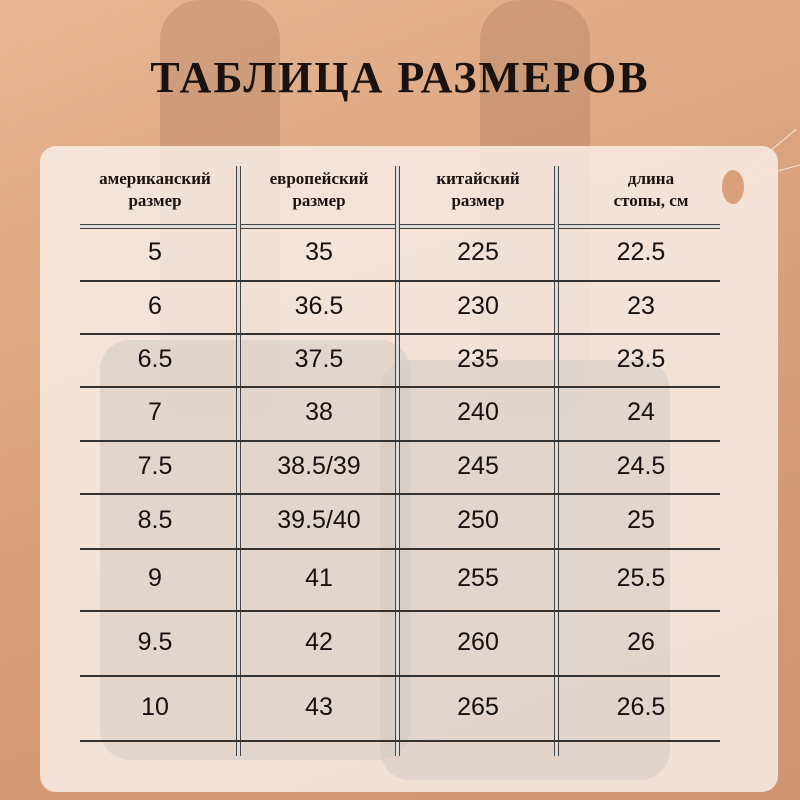 The width and height of the screenshot is (800, 800). Describe the element at coordinates (641, 305) in the screenshot. I see `table-cell: 23` at that location.